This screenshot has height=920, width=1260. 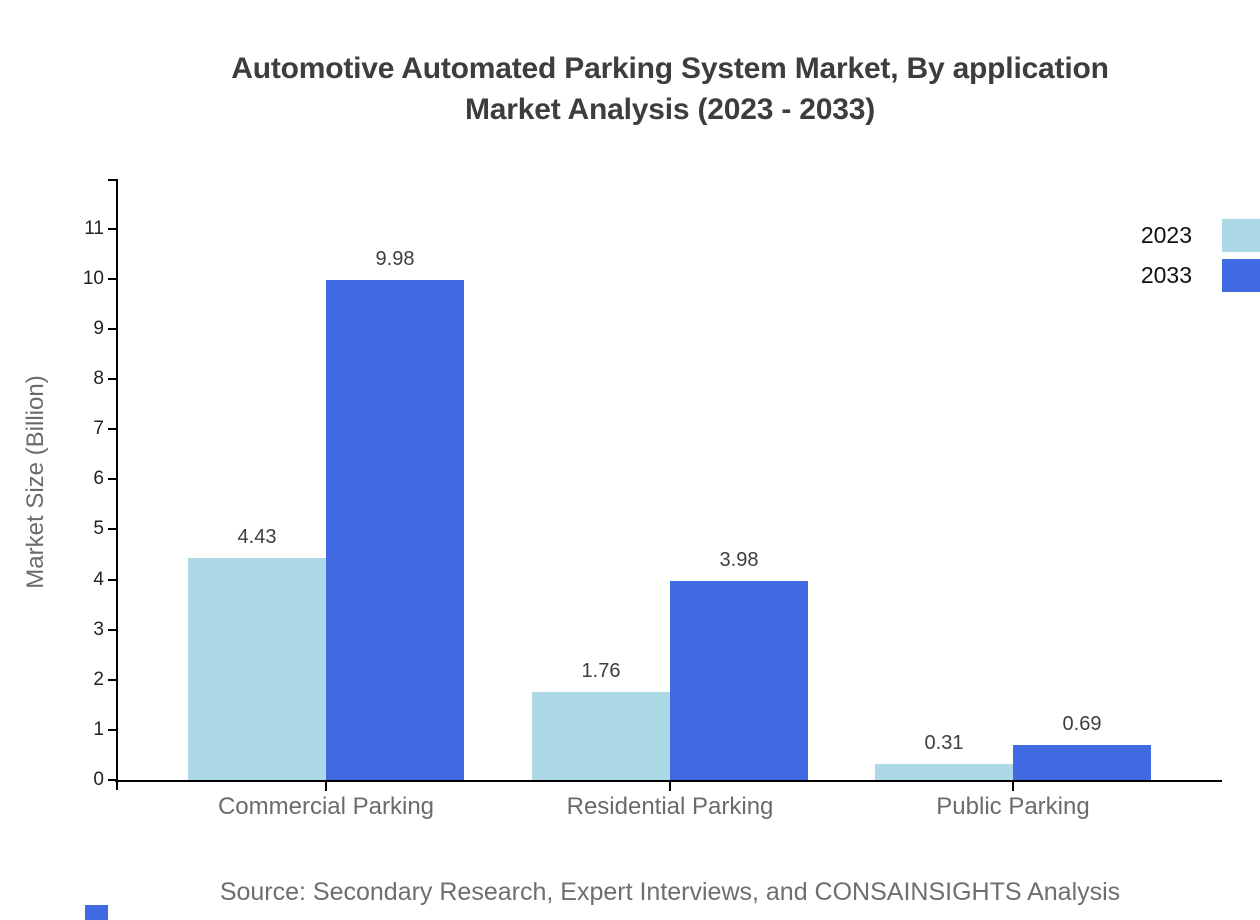 I want to click on corner-logo-fragment, so click(x=96, y=912).